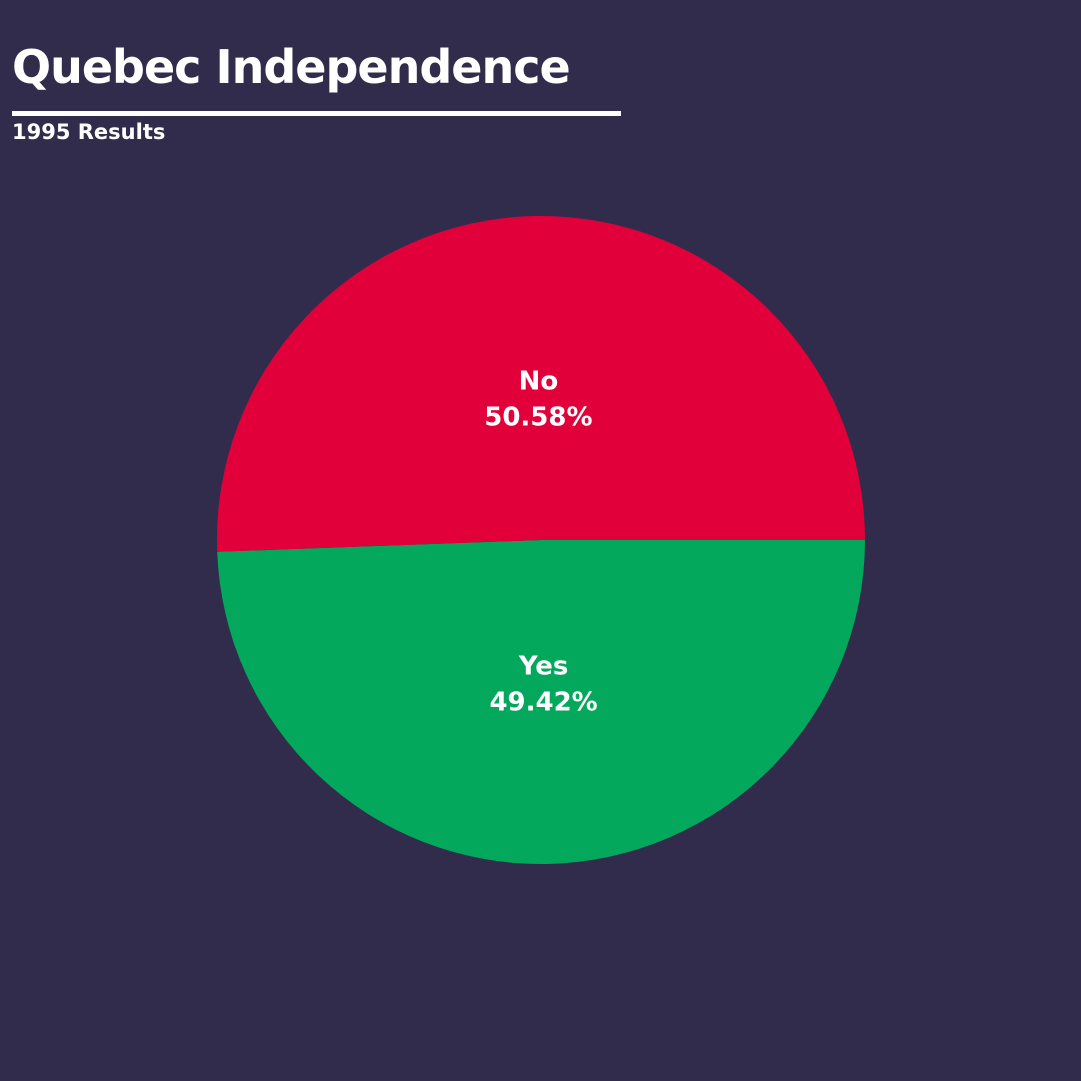  Describe the element at coordinates (89, 132) in the screenshot. I see `chart-subtitle: 1995 Results` at that location.